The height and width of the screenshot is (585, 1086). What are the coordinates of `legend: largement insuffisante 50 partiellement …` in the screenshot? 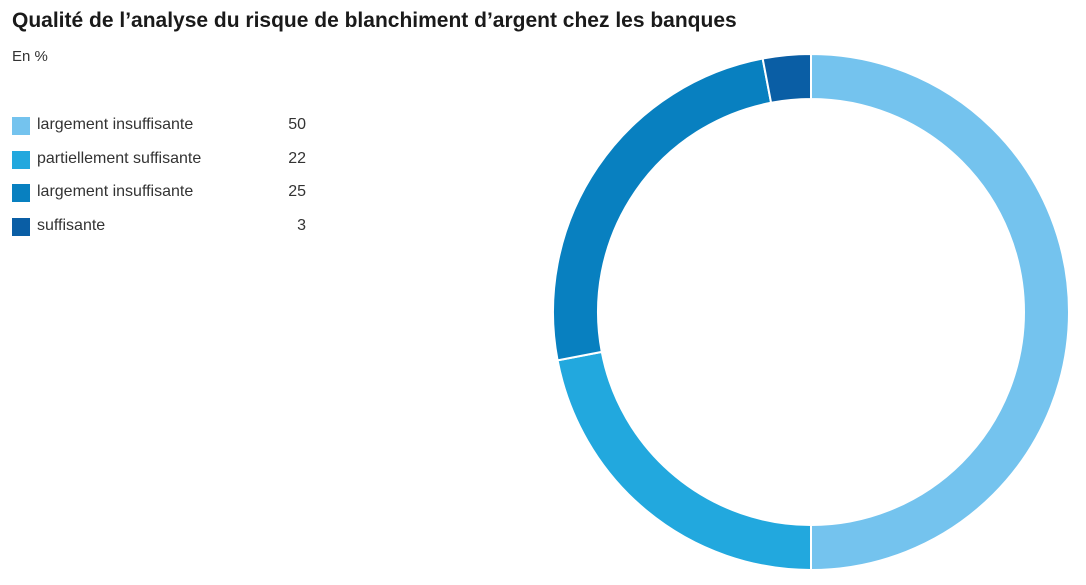 It's located at (160, 181).